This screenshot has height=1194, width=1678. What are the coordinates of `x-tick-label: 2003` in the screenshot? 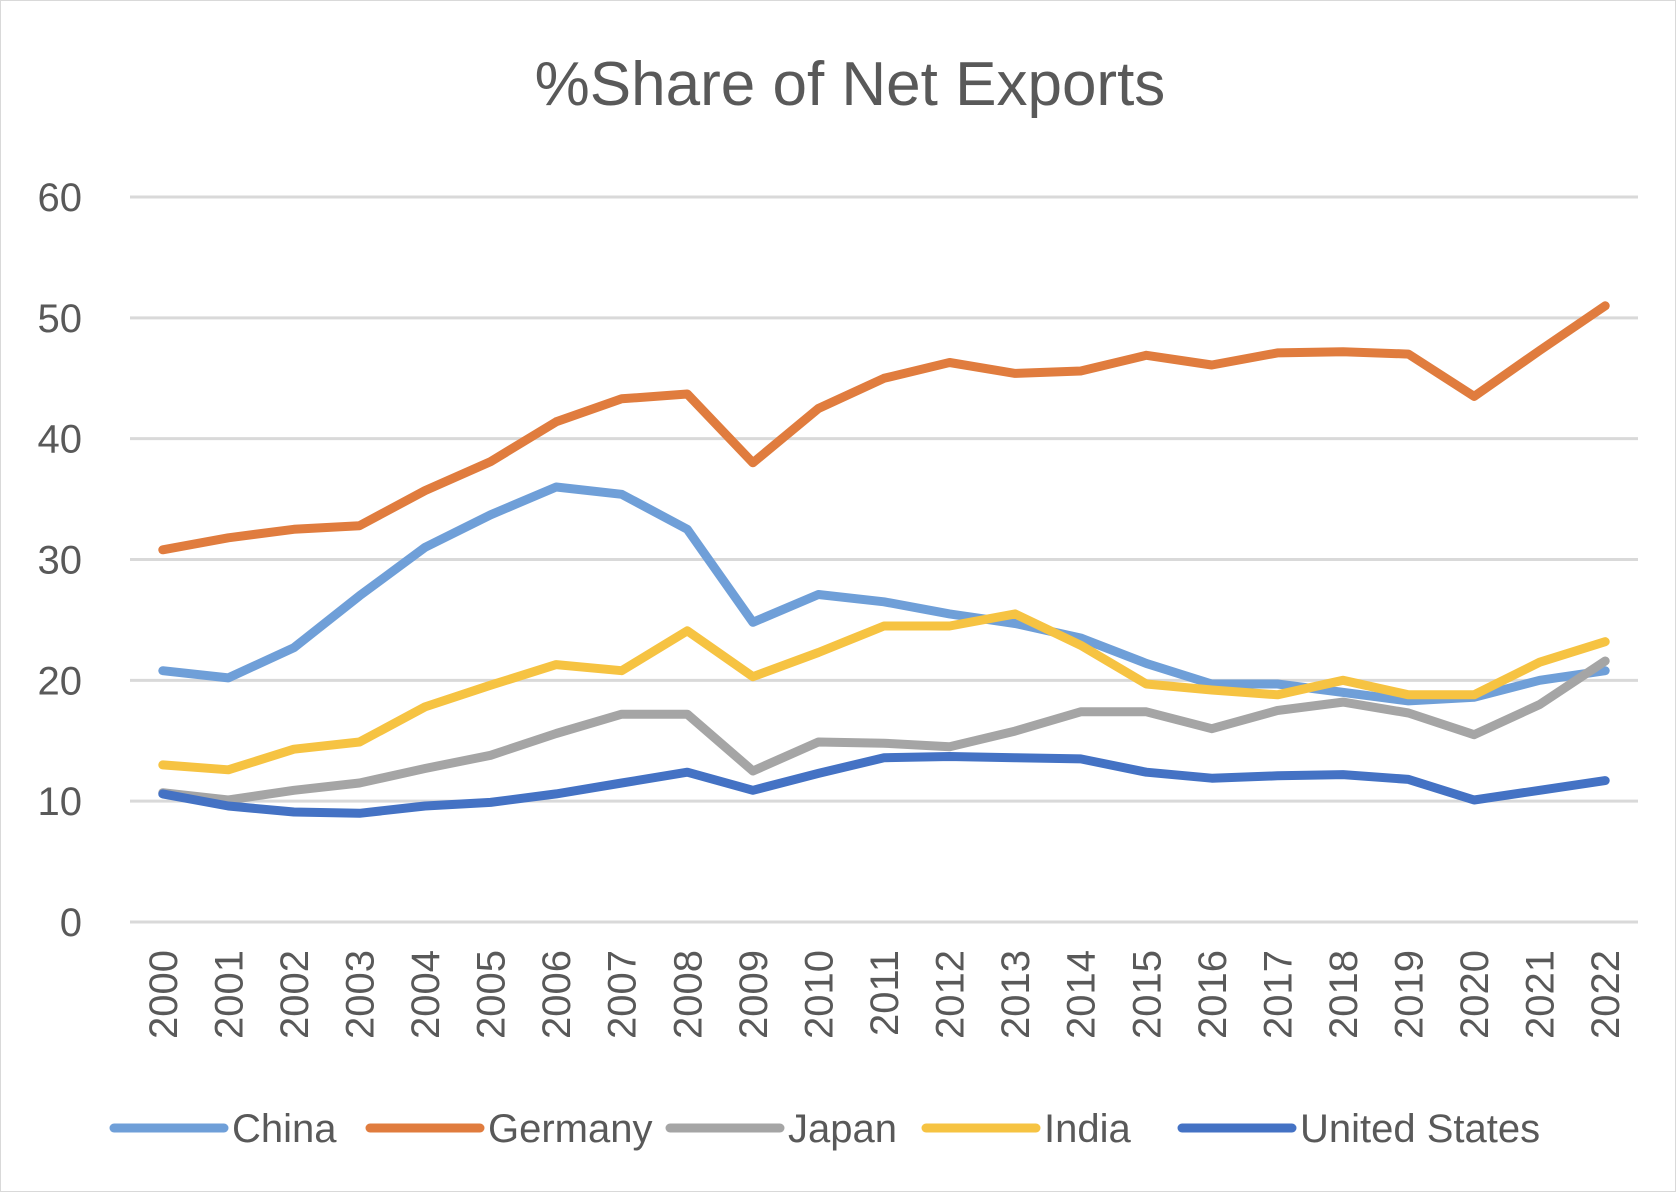 It's located at (360, 994).